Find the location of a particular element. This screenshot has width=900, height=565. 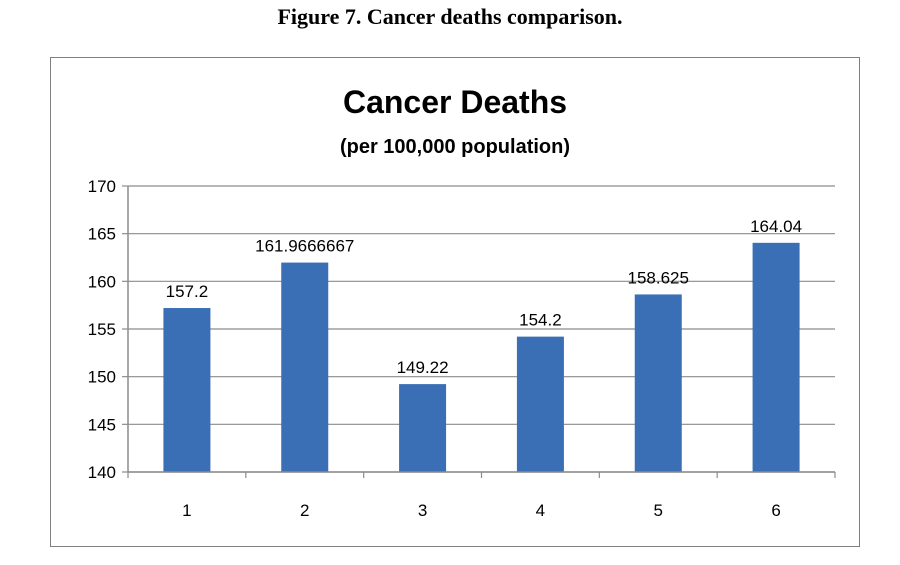

y-tick-label: 140 is located at coordinates (102, 472).